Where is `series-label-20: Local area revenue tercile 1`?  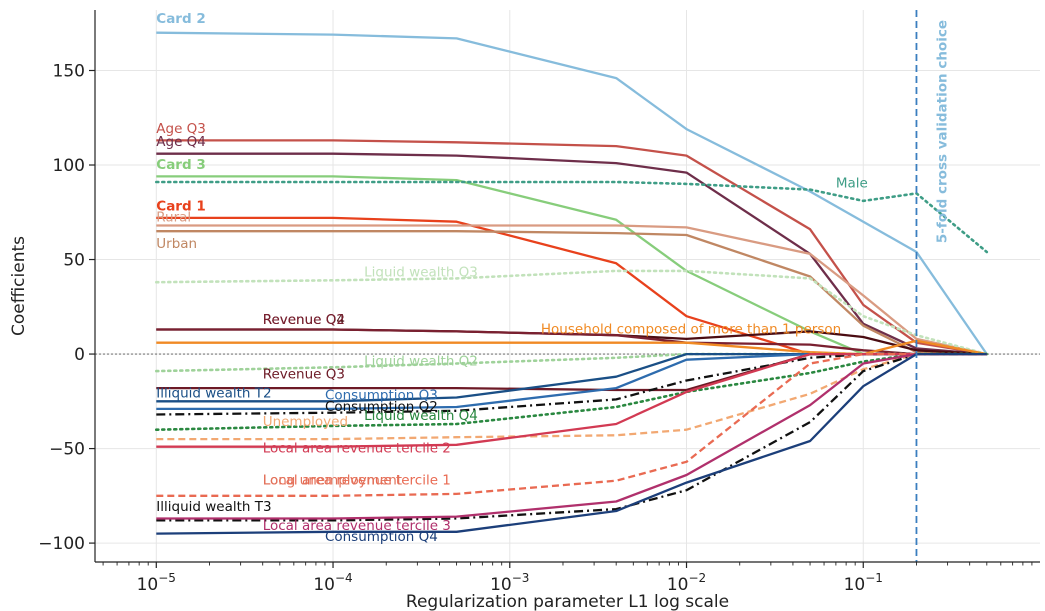 series-label-20: Local area revenue tercile 1 is located at coordinates (357, 480).